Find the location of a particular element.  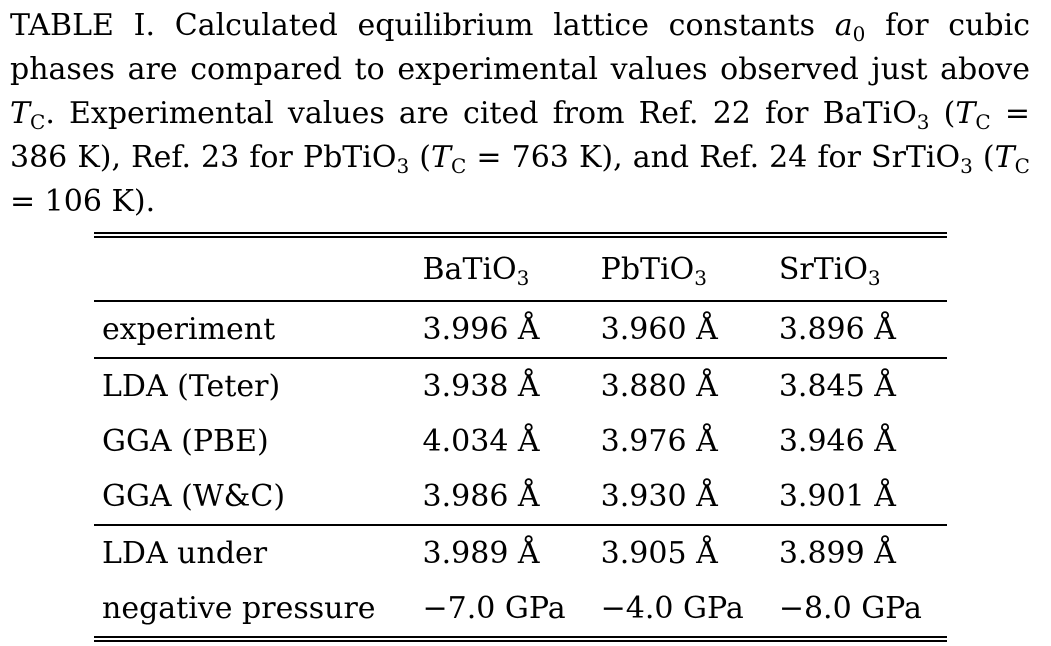

table-cell: 3.930 Å is located at coordinates (659, 496).